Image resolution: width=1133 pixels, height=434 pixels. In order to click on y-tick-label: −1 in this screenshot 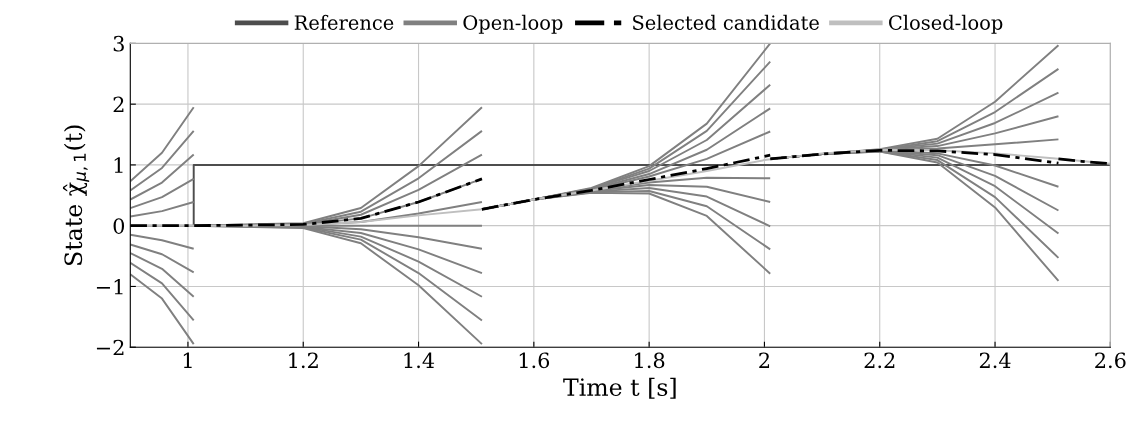, I will do `click(109, 286)`.